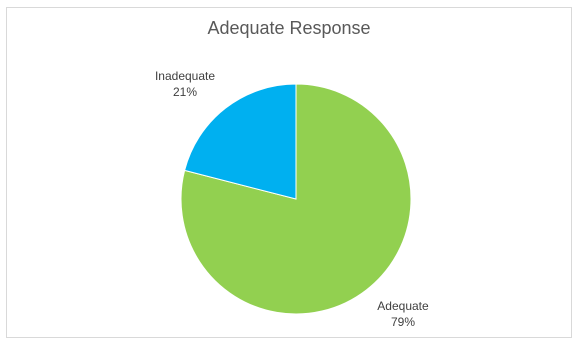 This screenshot has width=580, height=345. Describe the element at coordinates (403, 314) in the screenshot. I see `label-adequate: Adequate 79%` at that location.